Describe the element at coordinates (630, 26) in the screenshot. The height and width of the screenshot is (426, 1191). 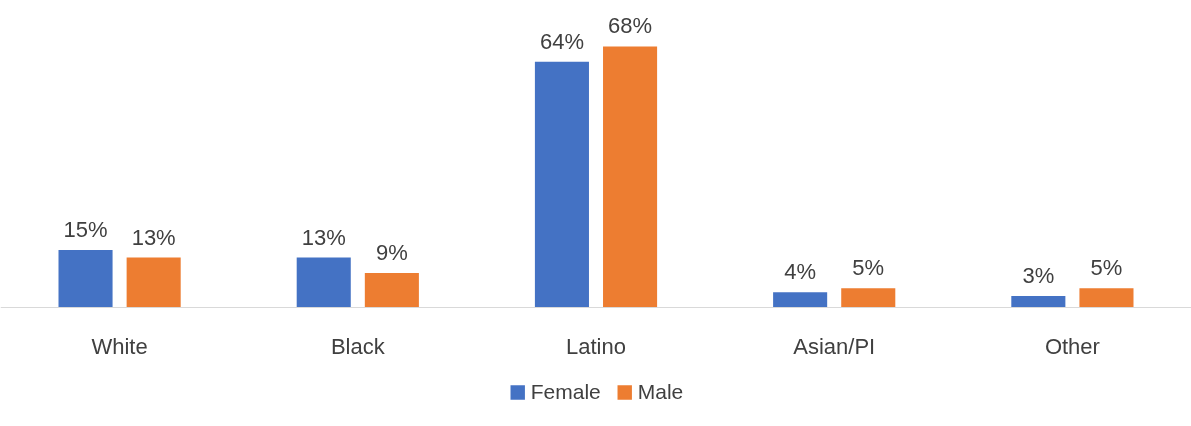
I see `data-label: 68%` at that location.